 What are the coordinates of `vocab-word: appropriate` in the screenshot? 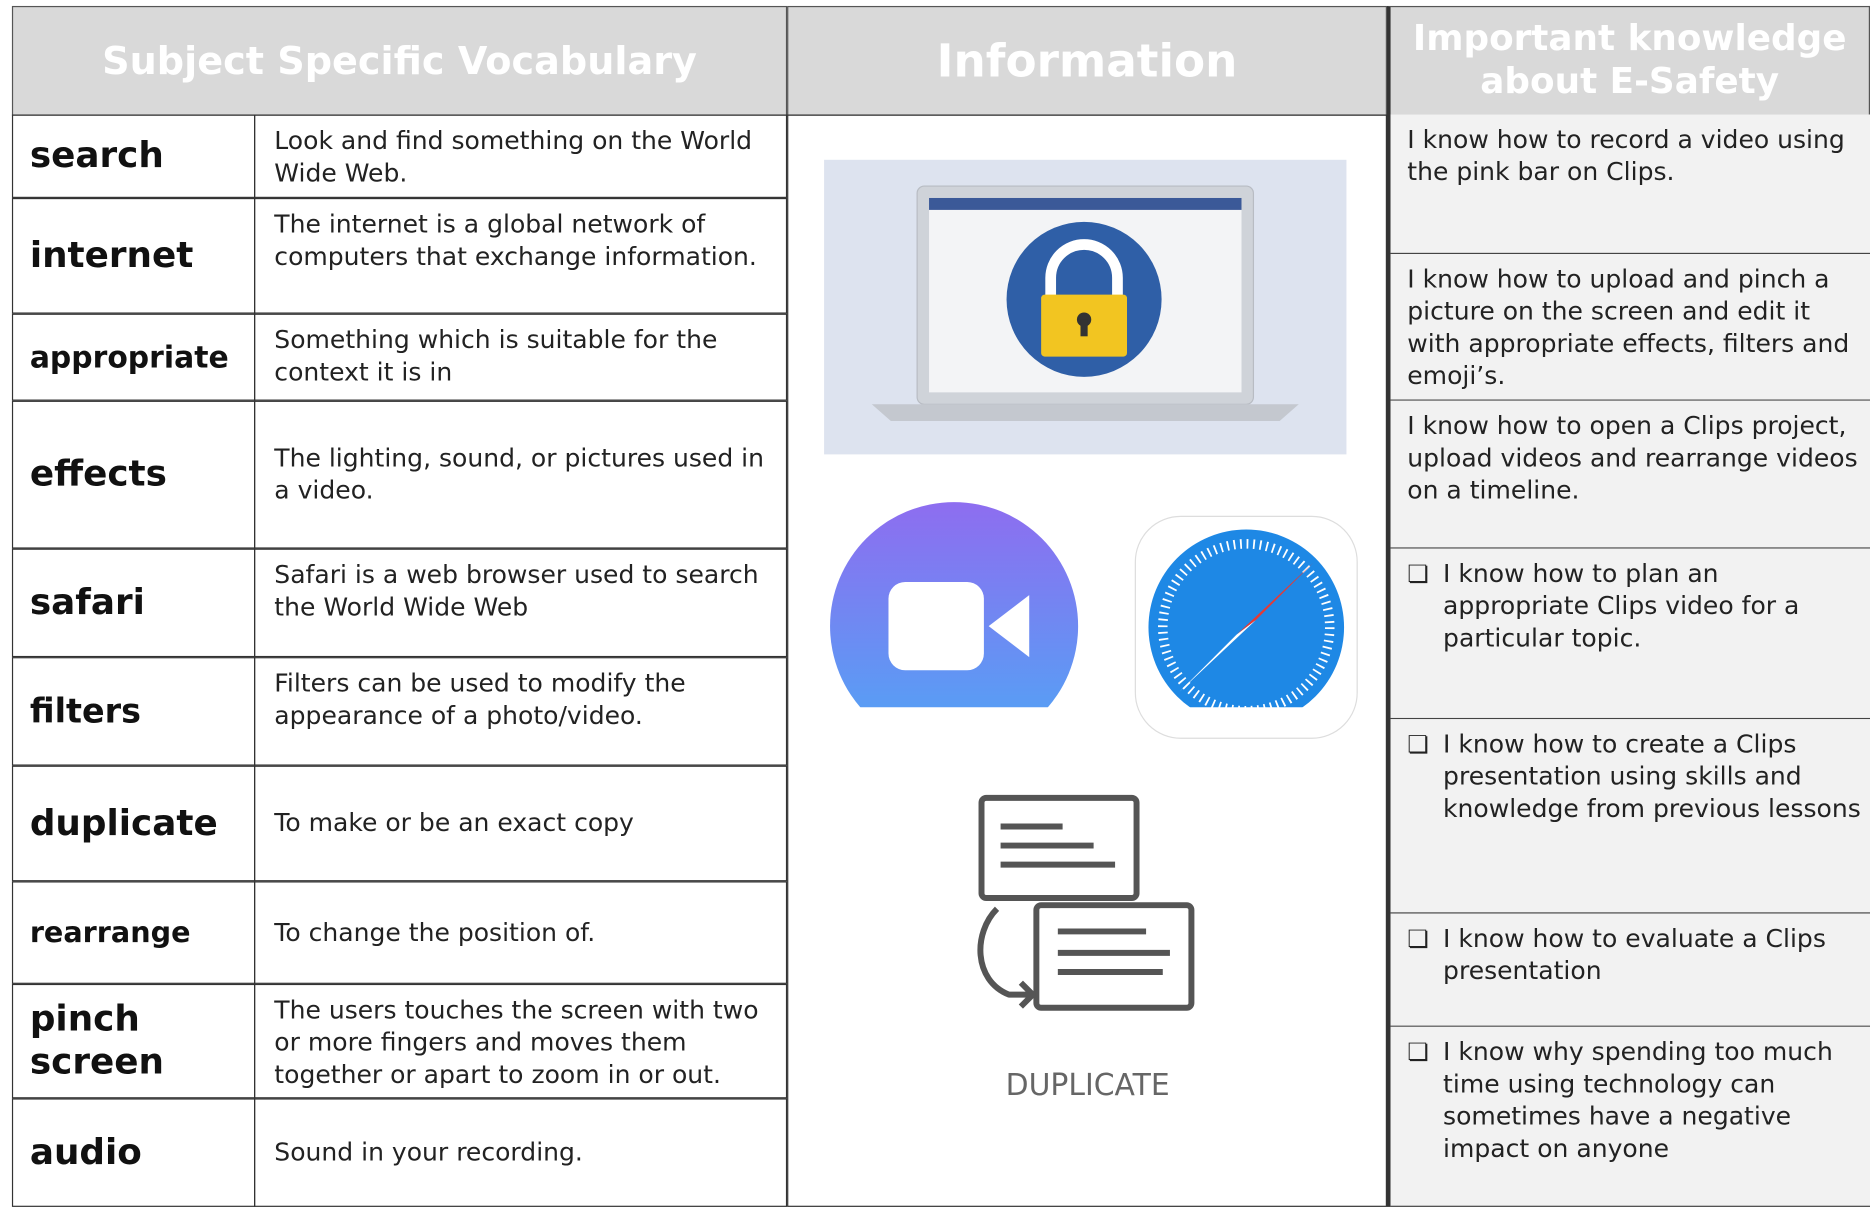 It's located at (133, 357).